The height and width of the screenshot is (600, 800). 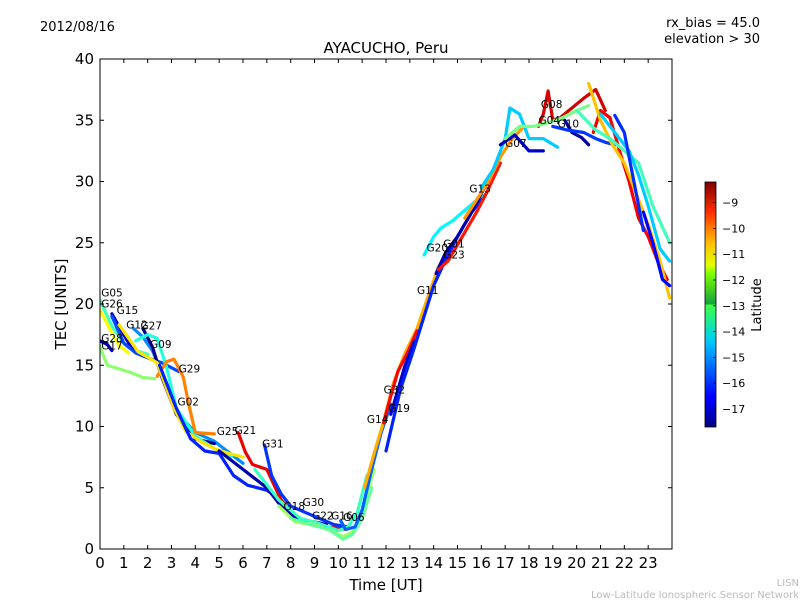 What do you see at coordinates (306, 486) in the screenshot?
I see `series-line-g31` at bounding box center [306, 486].